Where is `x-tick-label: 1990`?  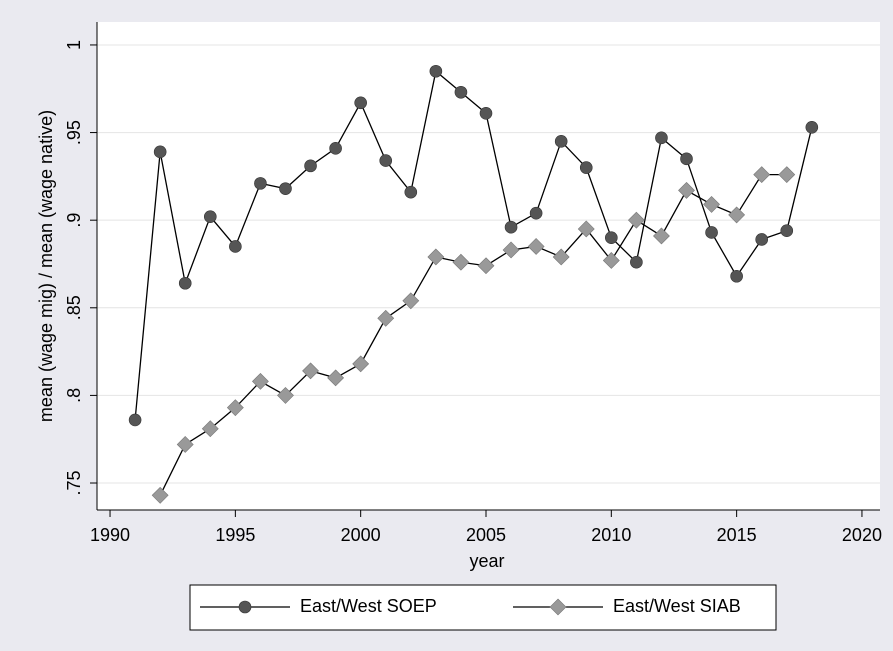
x-tick-label: 1990 is located at coordinates (110, 535).